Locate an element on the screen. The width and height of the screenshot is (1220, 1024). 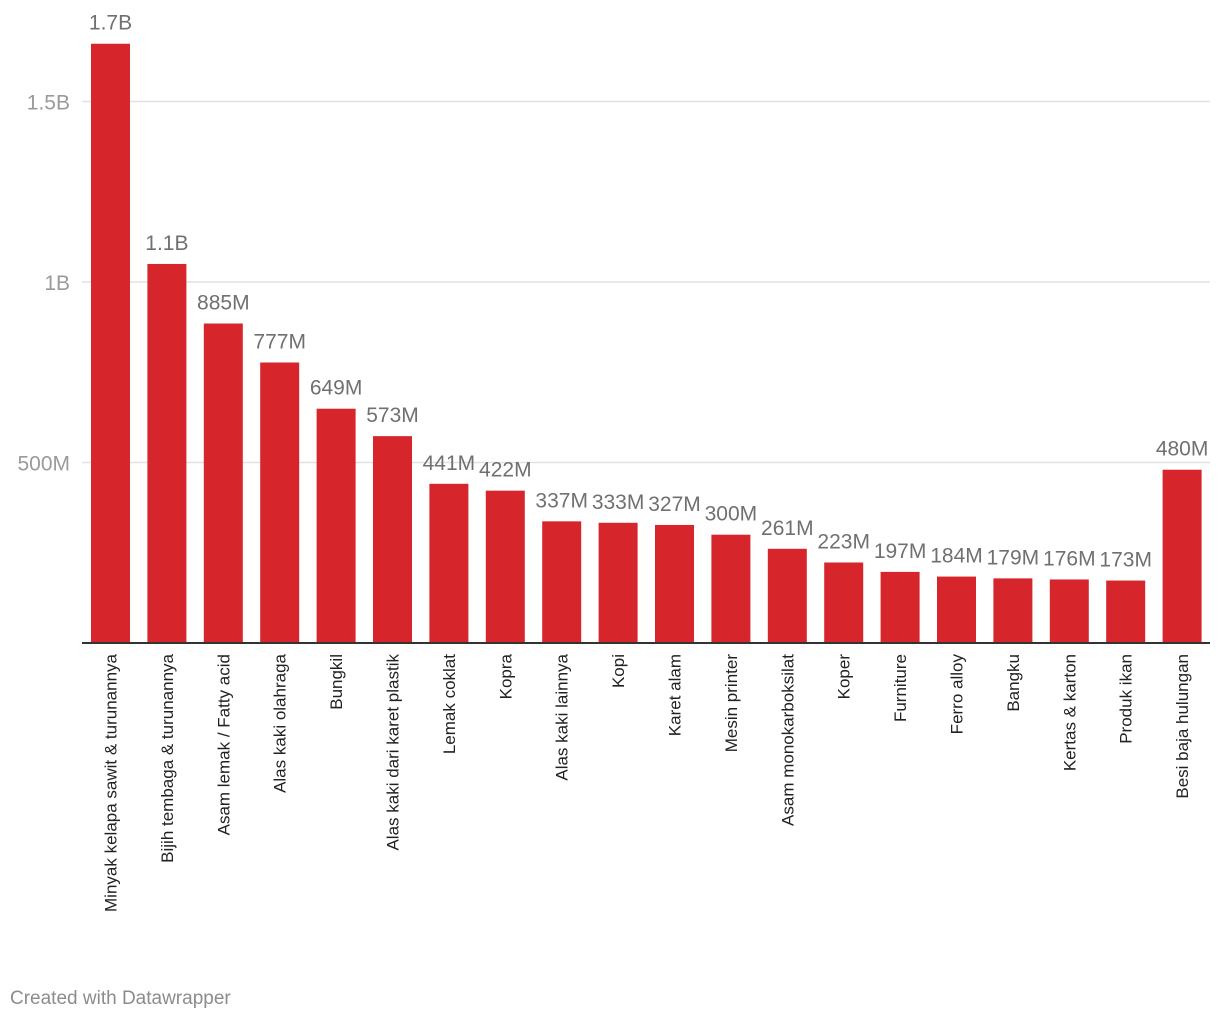
category-label: Kopi is located at coordinates (618, 671).